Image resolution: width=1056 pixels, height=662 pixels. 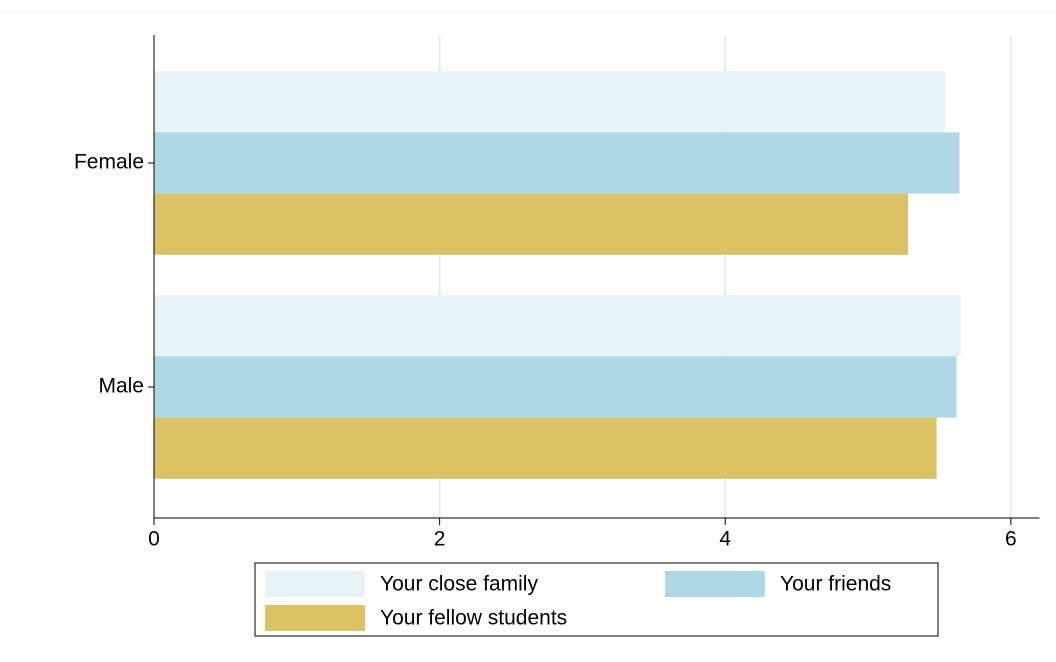 What do you see at coordinates (440, 539) in the screenshot?
I see `x-tick-label: 2` at bounding box center [440, 539].